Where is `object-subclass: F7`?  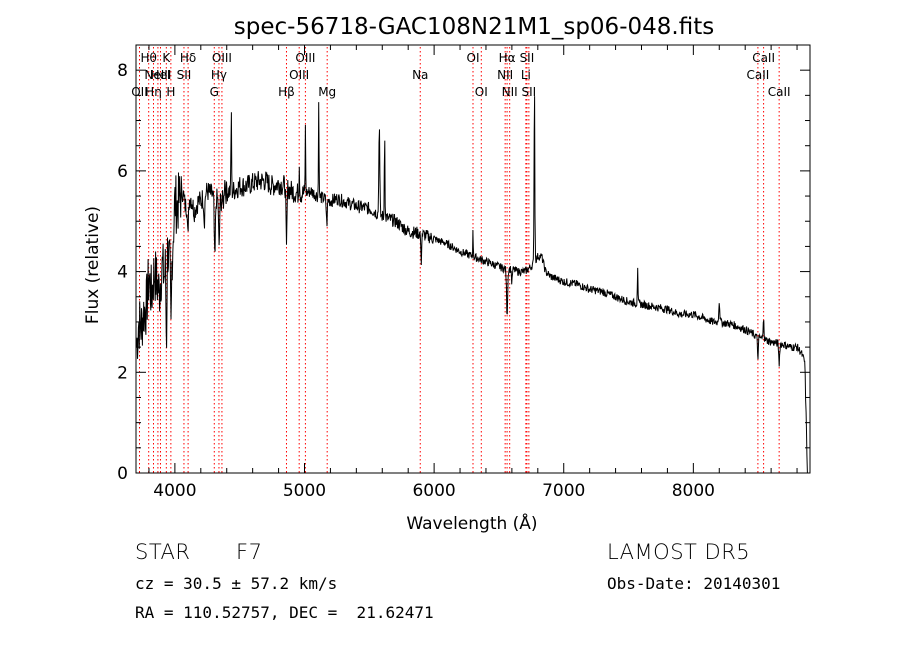 object-subclass: F7 is located at coordinates (249, 552).